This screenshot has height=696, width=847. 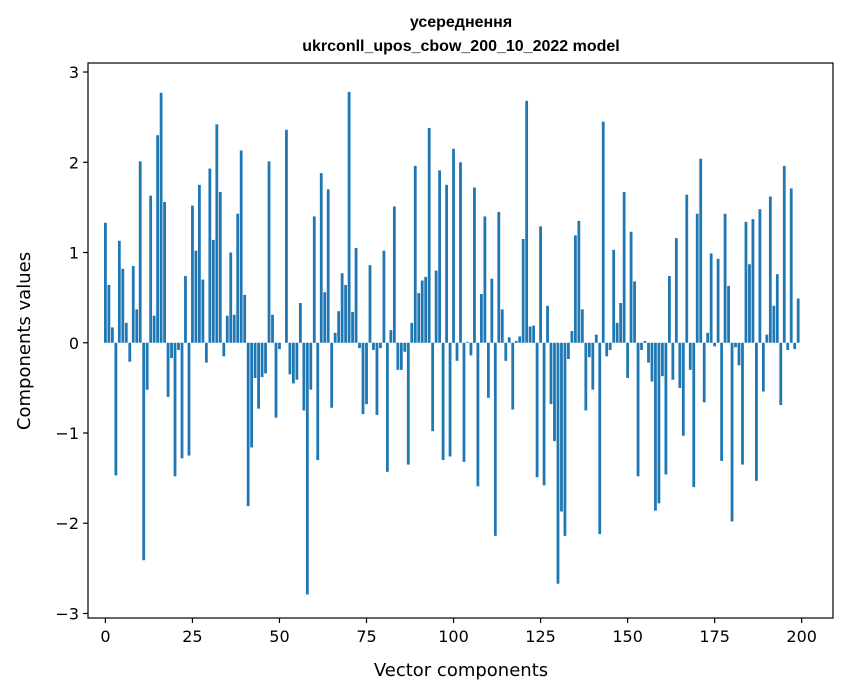 What do you see at coordinates (67, 613) in the screenshot?
I see `y-tick-label: −3` at bounding box center [67, 613].